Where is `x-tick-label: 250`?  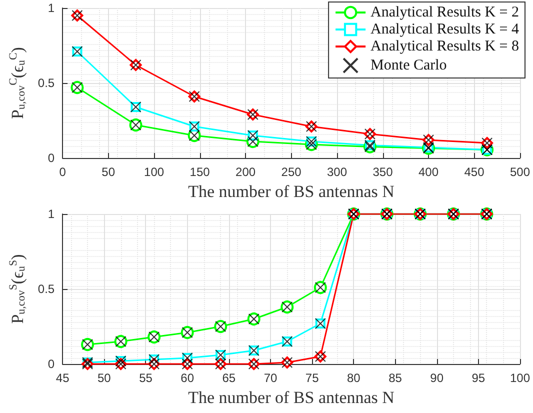 x-tick-label: 250 is located at coordinates (291, 172).